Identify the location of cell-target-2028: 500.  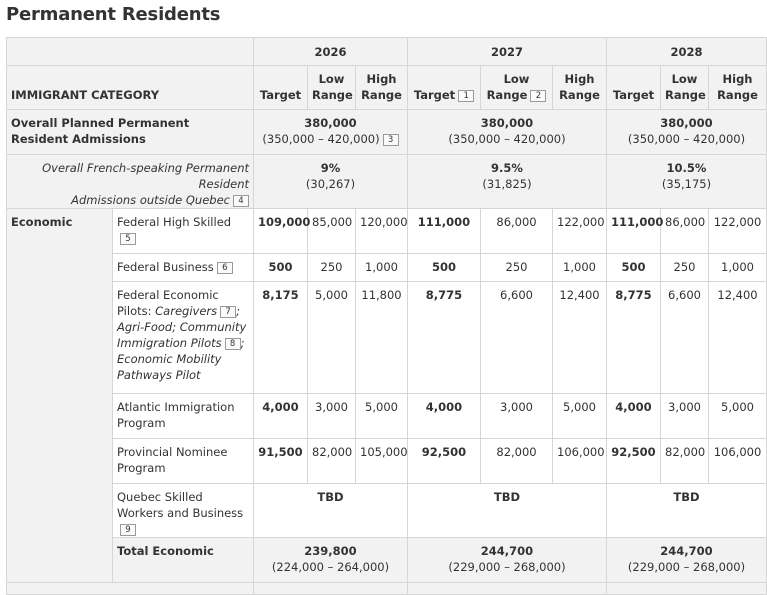
(633, 267).